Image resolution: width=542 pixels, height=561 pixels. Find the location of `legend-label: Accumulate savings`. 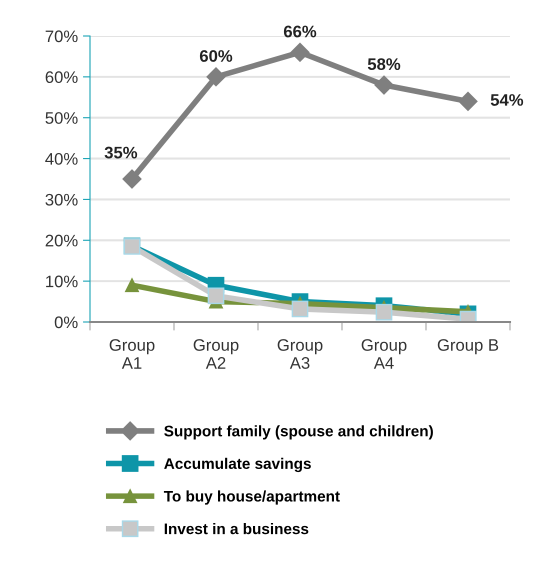

legend-label: Accumulate savings is located at coordinates (237, 465).